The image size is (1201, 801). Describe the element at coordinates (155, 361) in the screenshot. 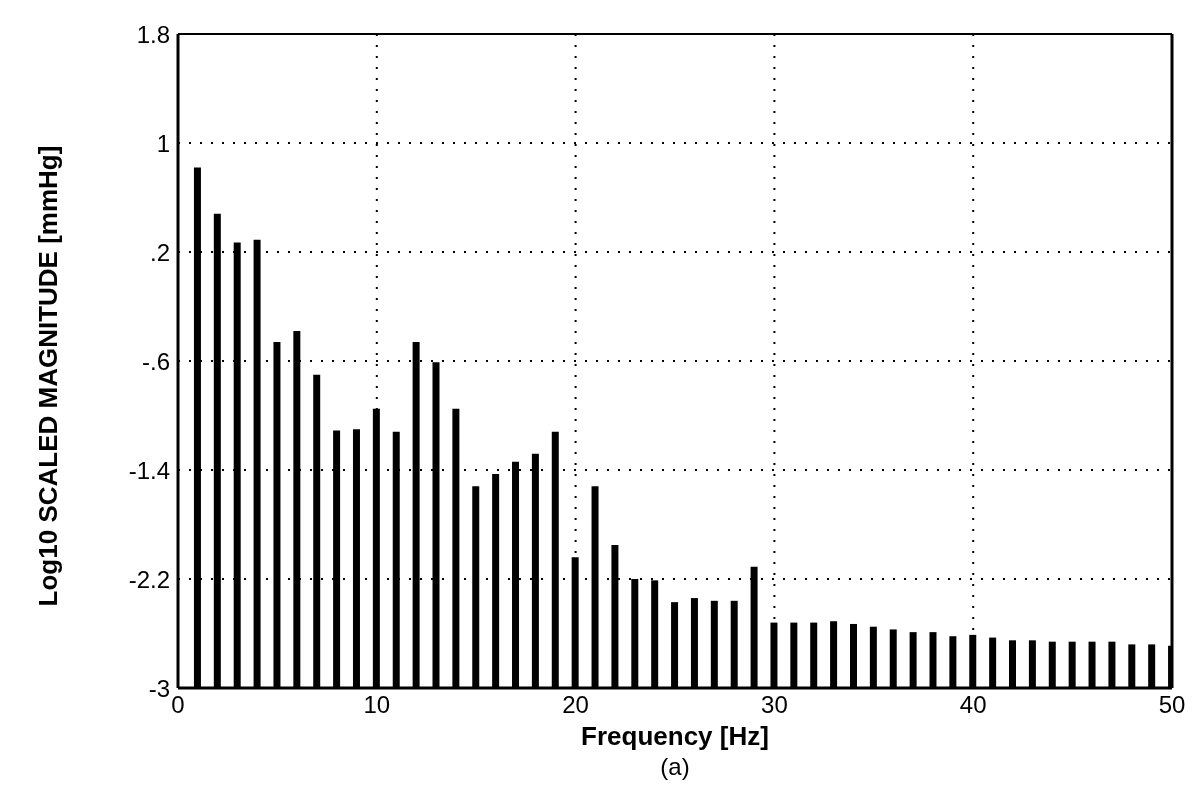

I see `y-tick-label: -.6` at that location.